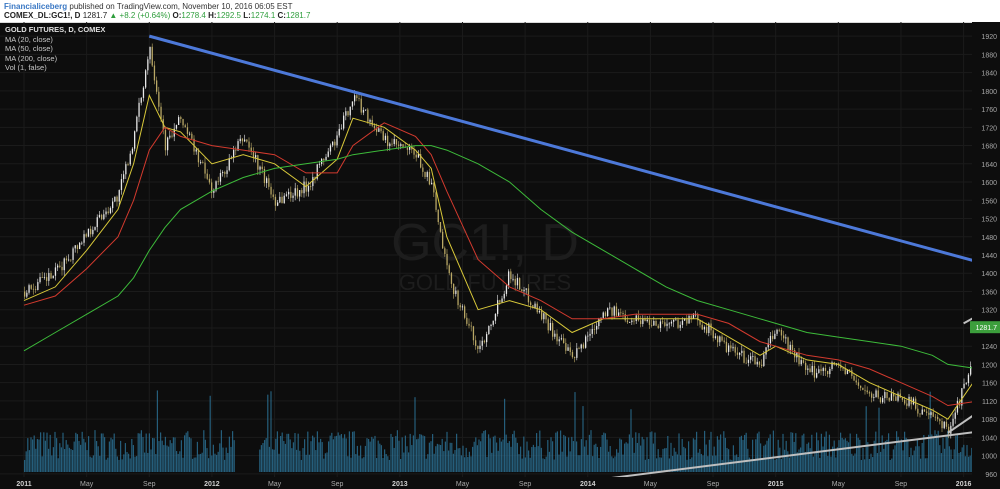  I want to click on watermark-symbol: GC1!, D, so click(485, 243).